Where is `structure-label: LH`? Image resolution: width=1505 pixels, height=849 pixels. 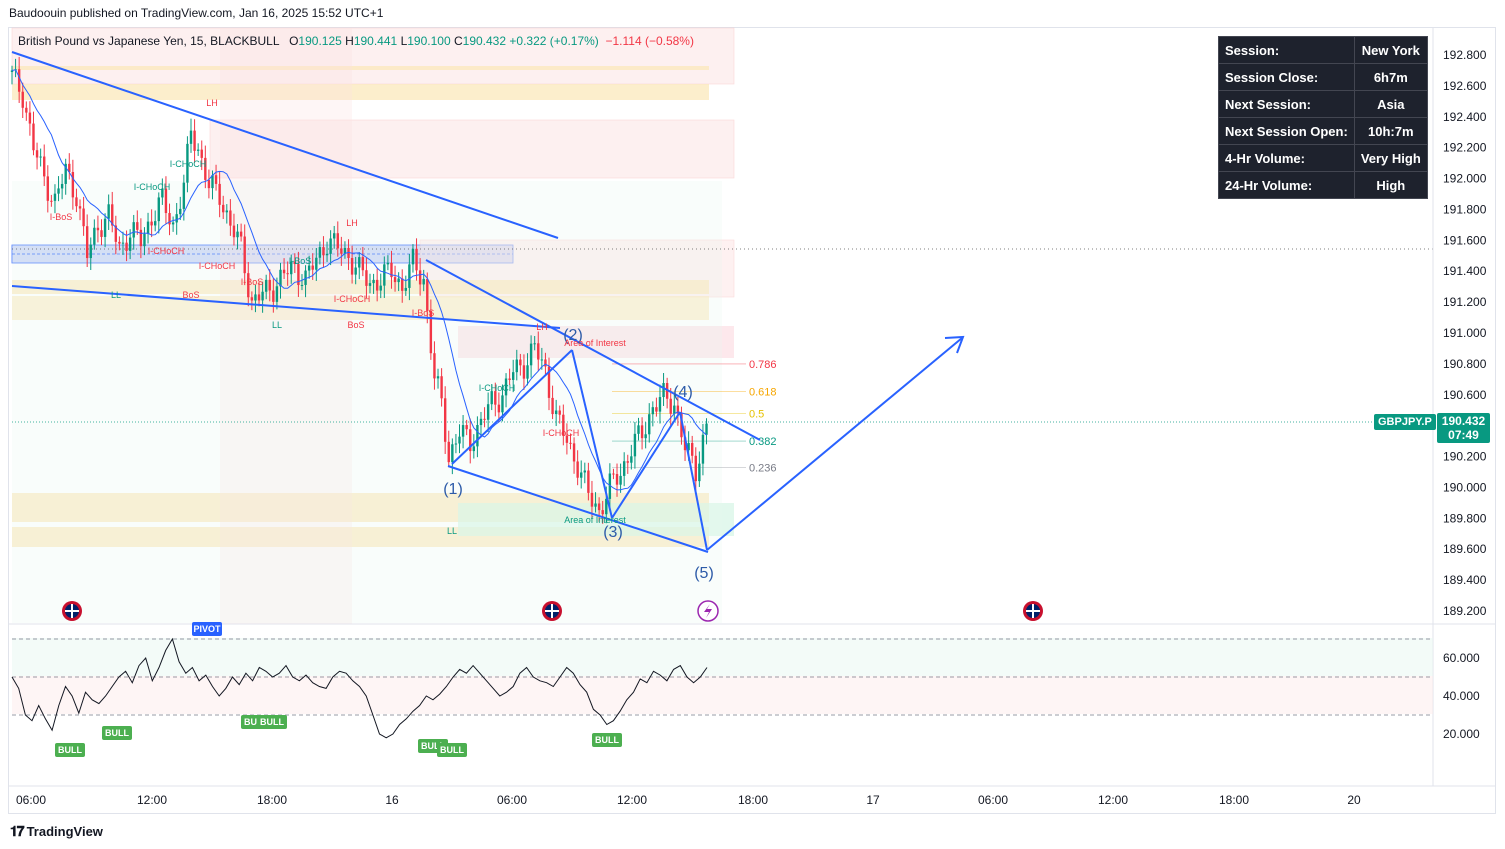 structure-label: LH is located at coordinates (352, 223).